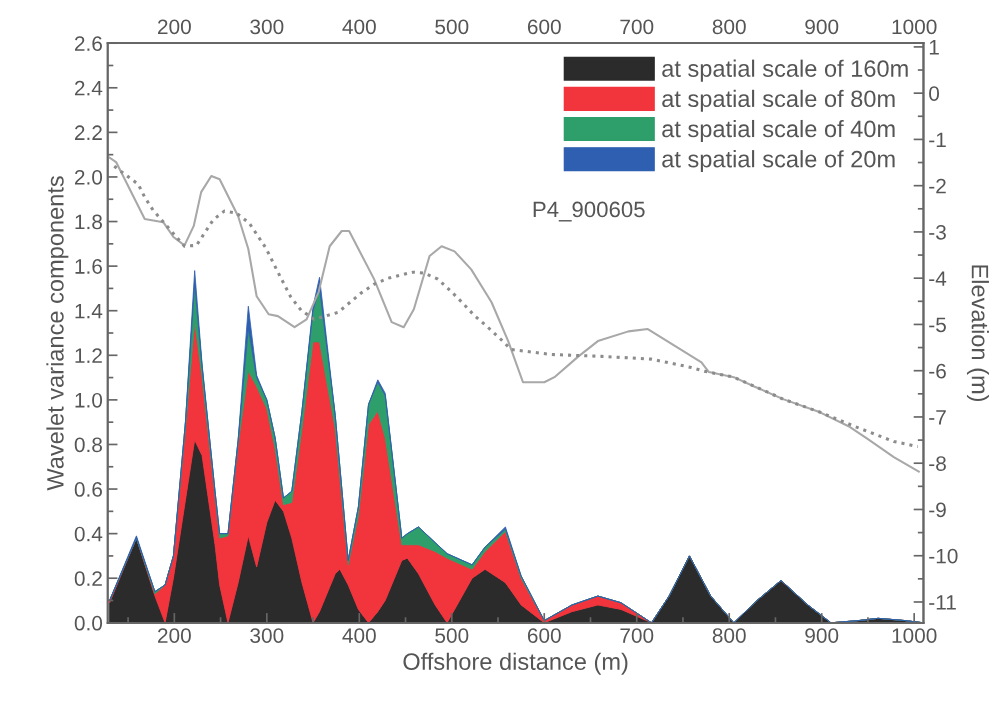 This screenshot has height=720, width=1007. Describe the element at coordinates (267, 27) in the screenshot. I see `x2-tick-label: 300` at that location.